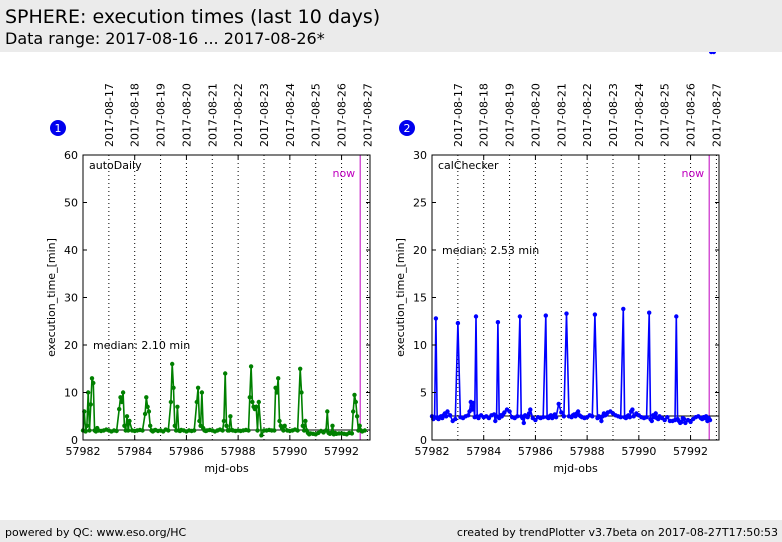 This screenshot has height=542, width=782. Describe the element at coordinates (639, 115) in the screenshot. I see `date-tick-label: 2017-08-24` at that location.